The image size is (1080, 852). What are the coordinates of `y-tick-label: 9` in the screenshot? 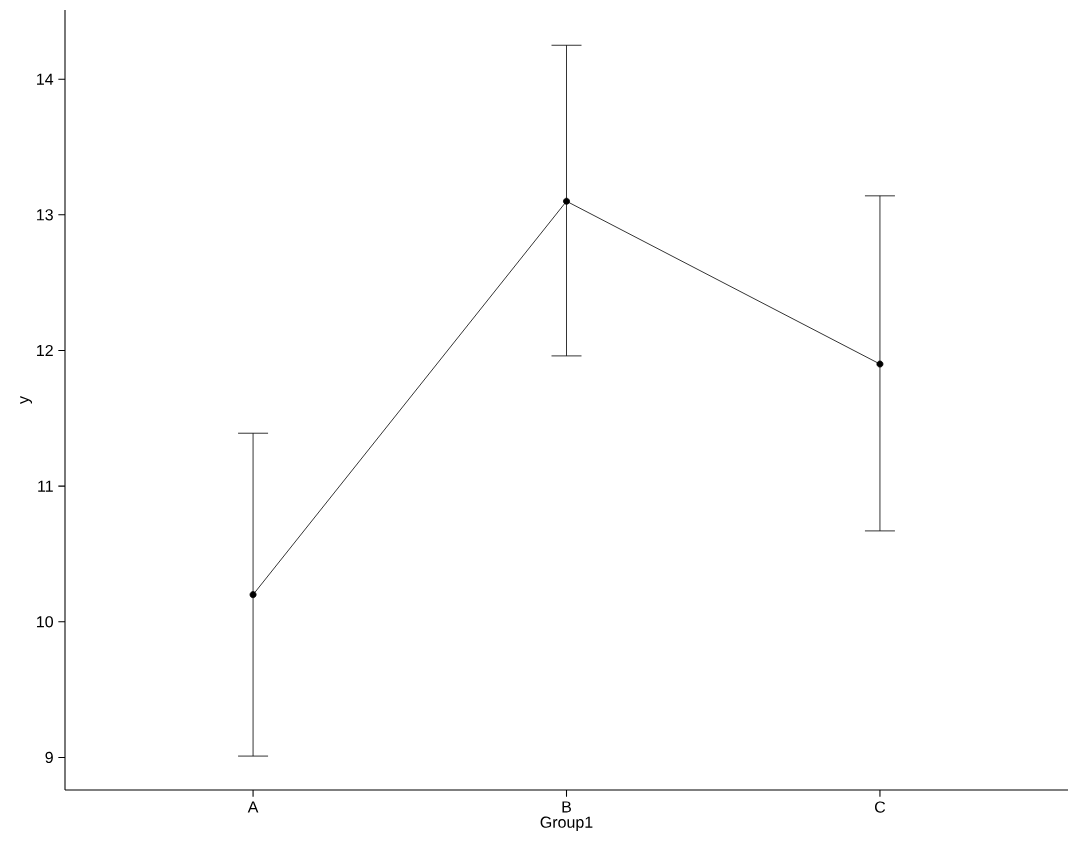 It's located at (49, 757).